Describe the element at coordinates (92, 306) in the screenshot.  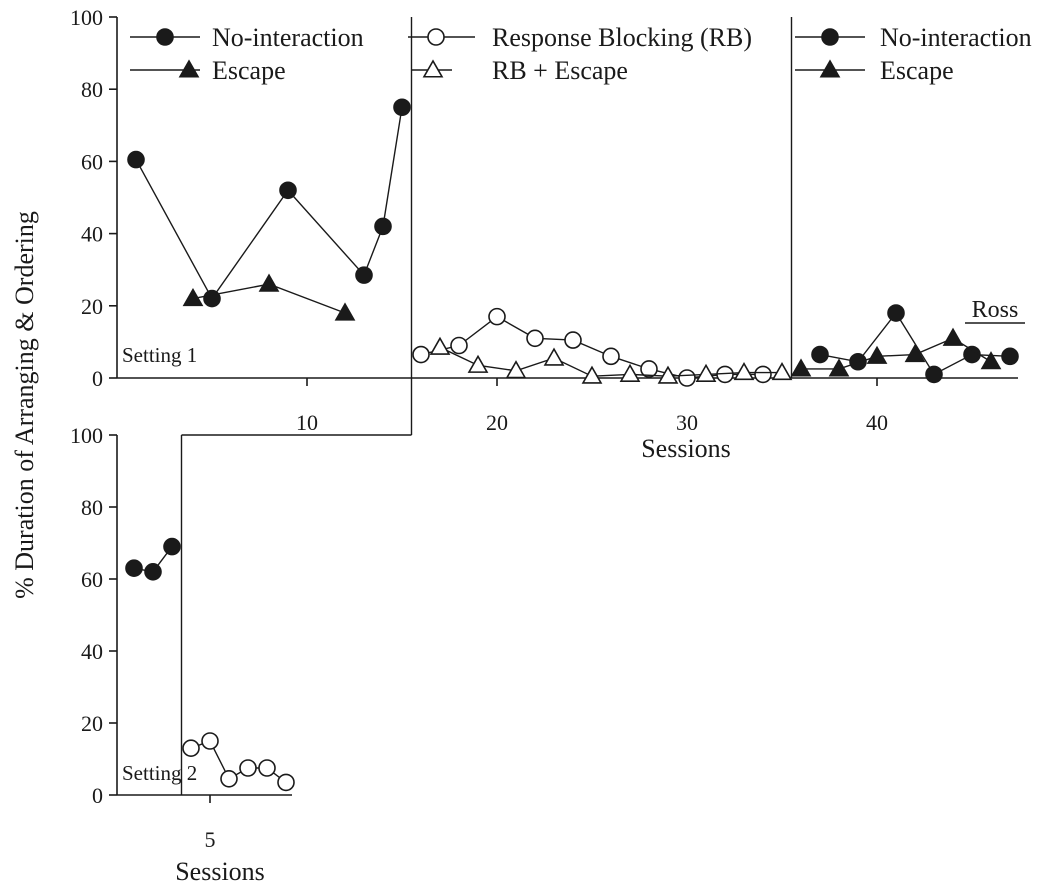
I see `top-panel-y-tick-label: 20` at that location.